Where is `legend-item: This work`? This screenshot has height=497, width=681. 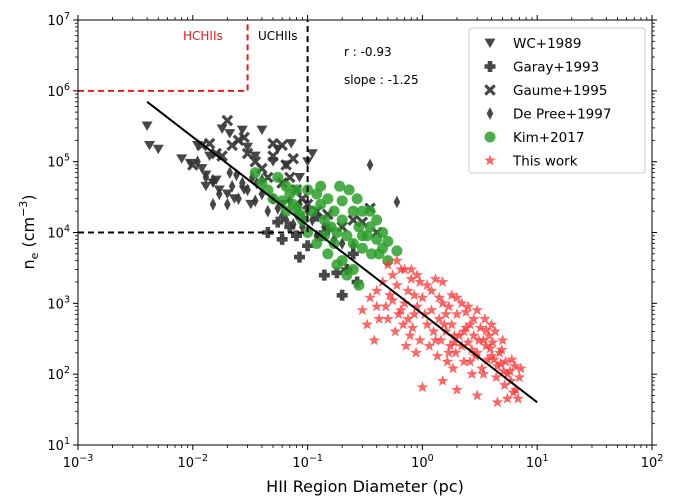 legend-item: This work is located at coordinates (531, 162).